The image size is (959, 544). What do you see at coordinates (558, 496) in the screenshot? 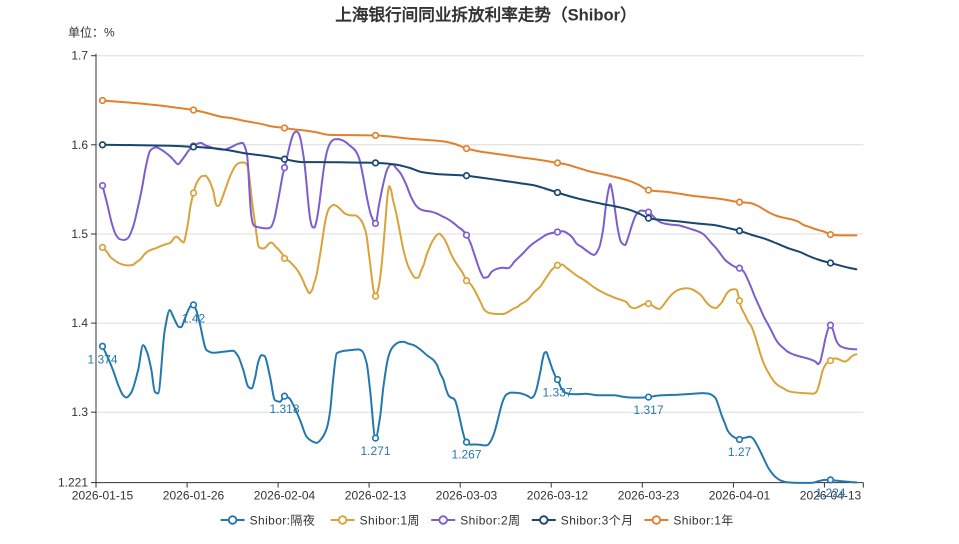
I see `svg-text: 2026-03-12` at bounding box center [558, 496].